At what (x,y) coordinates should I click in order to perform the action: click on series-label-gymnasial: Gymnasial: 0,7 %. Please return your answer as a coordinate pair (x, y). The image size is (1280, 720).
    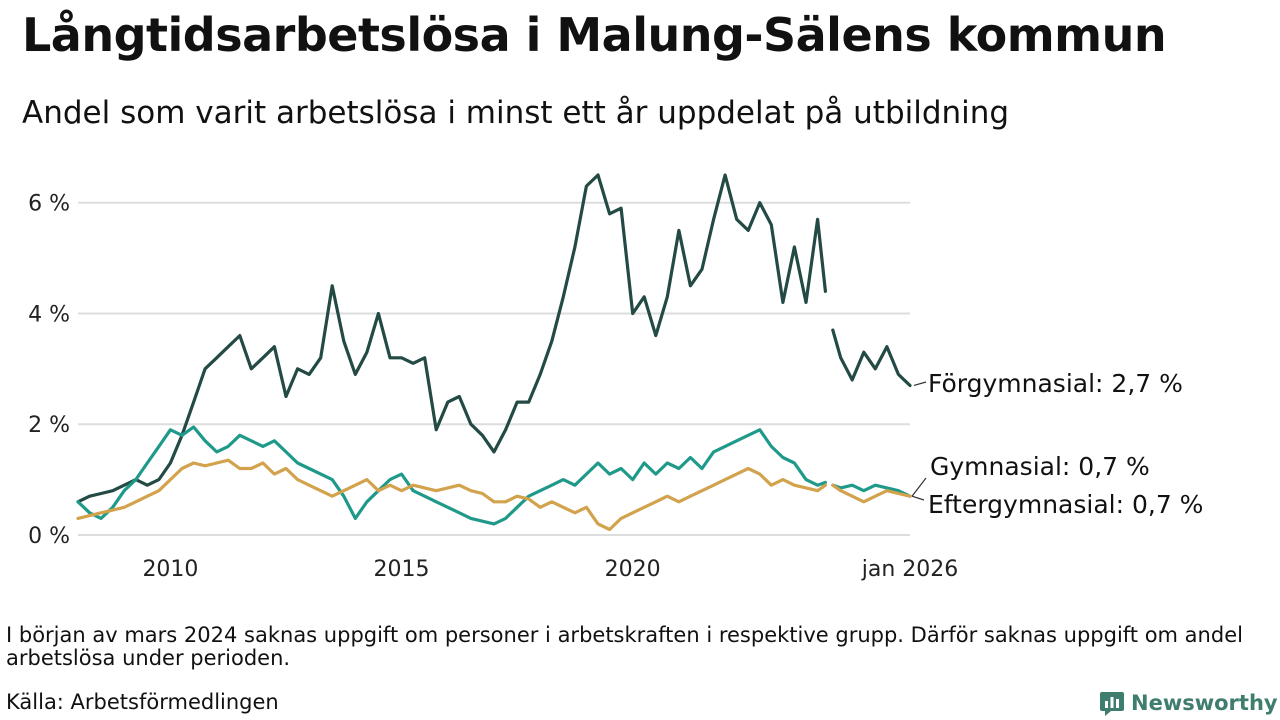
    Looking at the image, I should click on (1040, 466).